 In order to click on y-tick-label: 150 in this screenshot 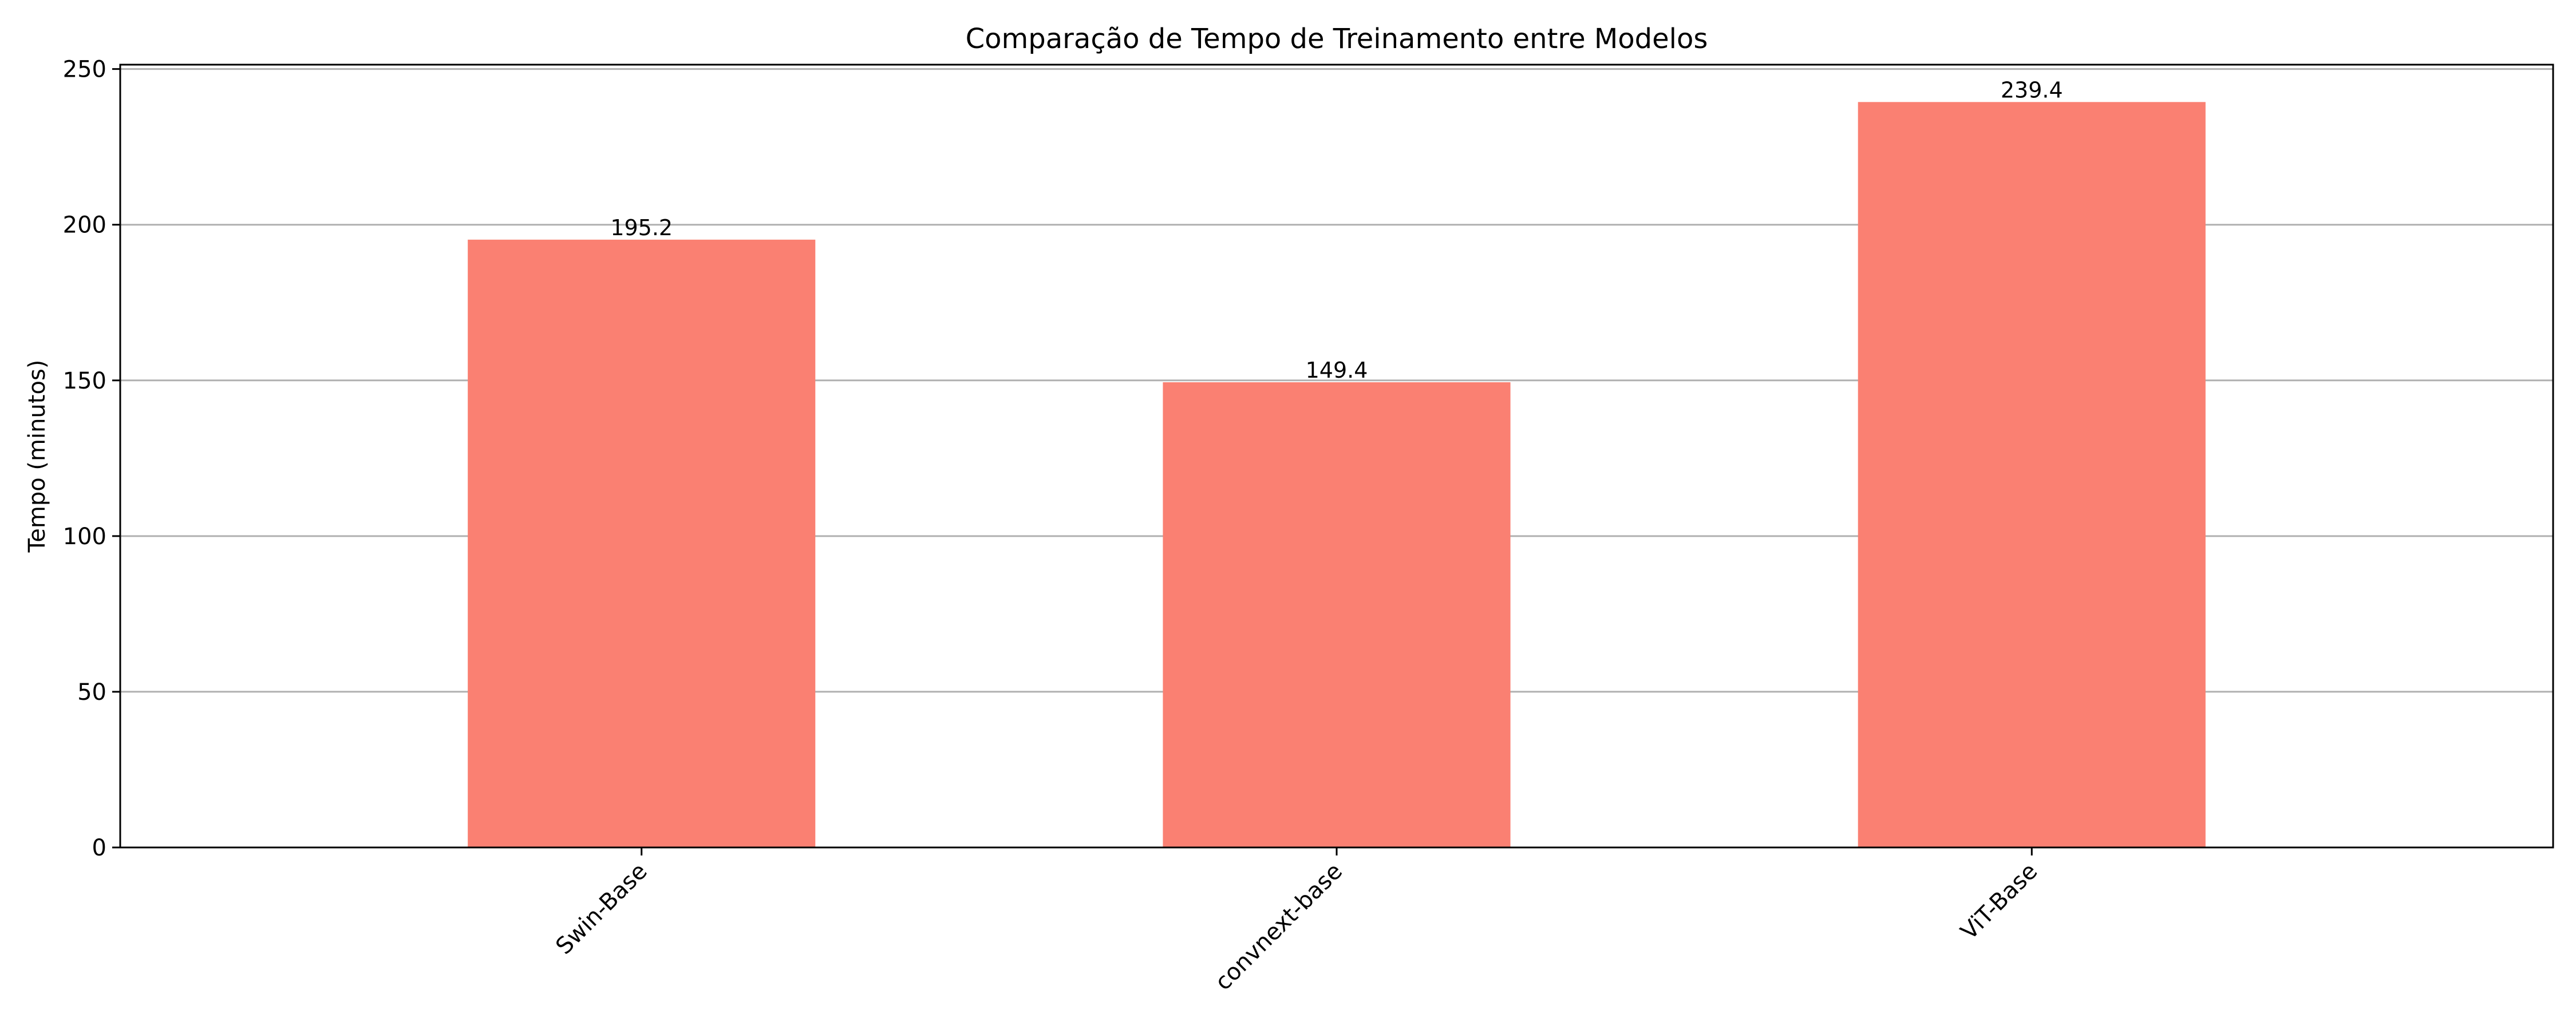, I will do `click(84, 381)`.